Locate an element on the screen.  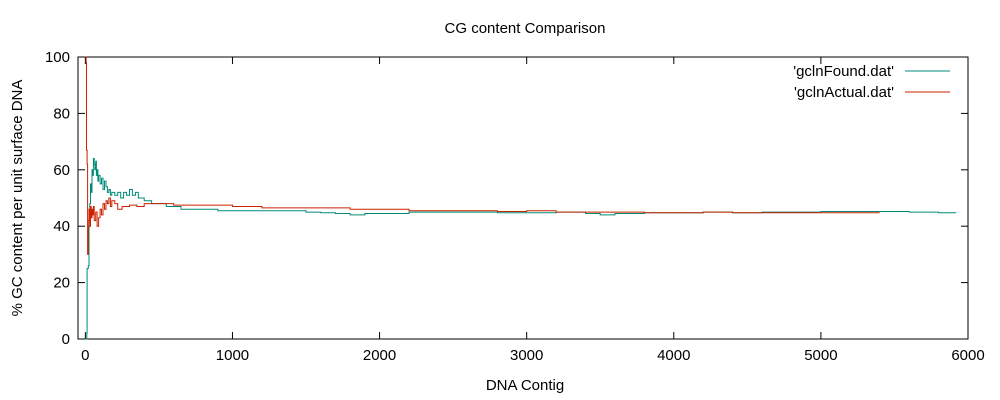
x-axis-label: DNA Contig is located at coordinates (525, 385).